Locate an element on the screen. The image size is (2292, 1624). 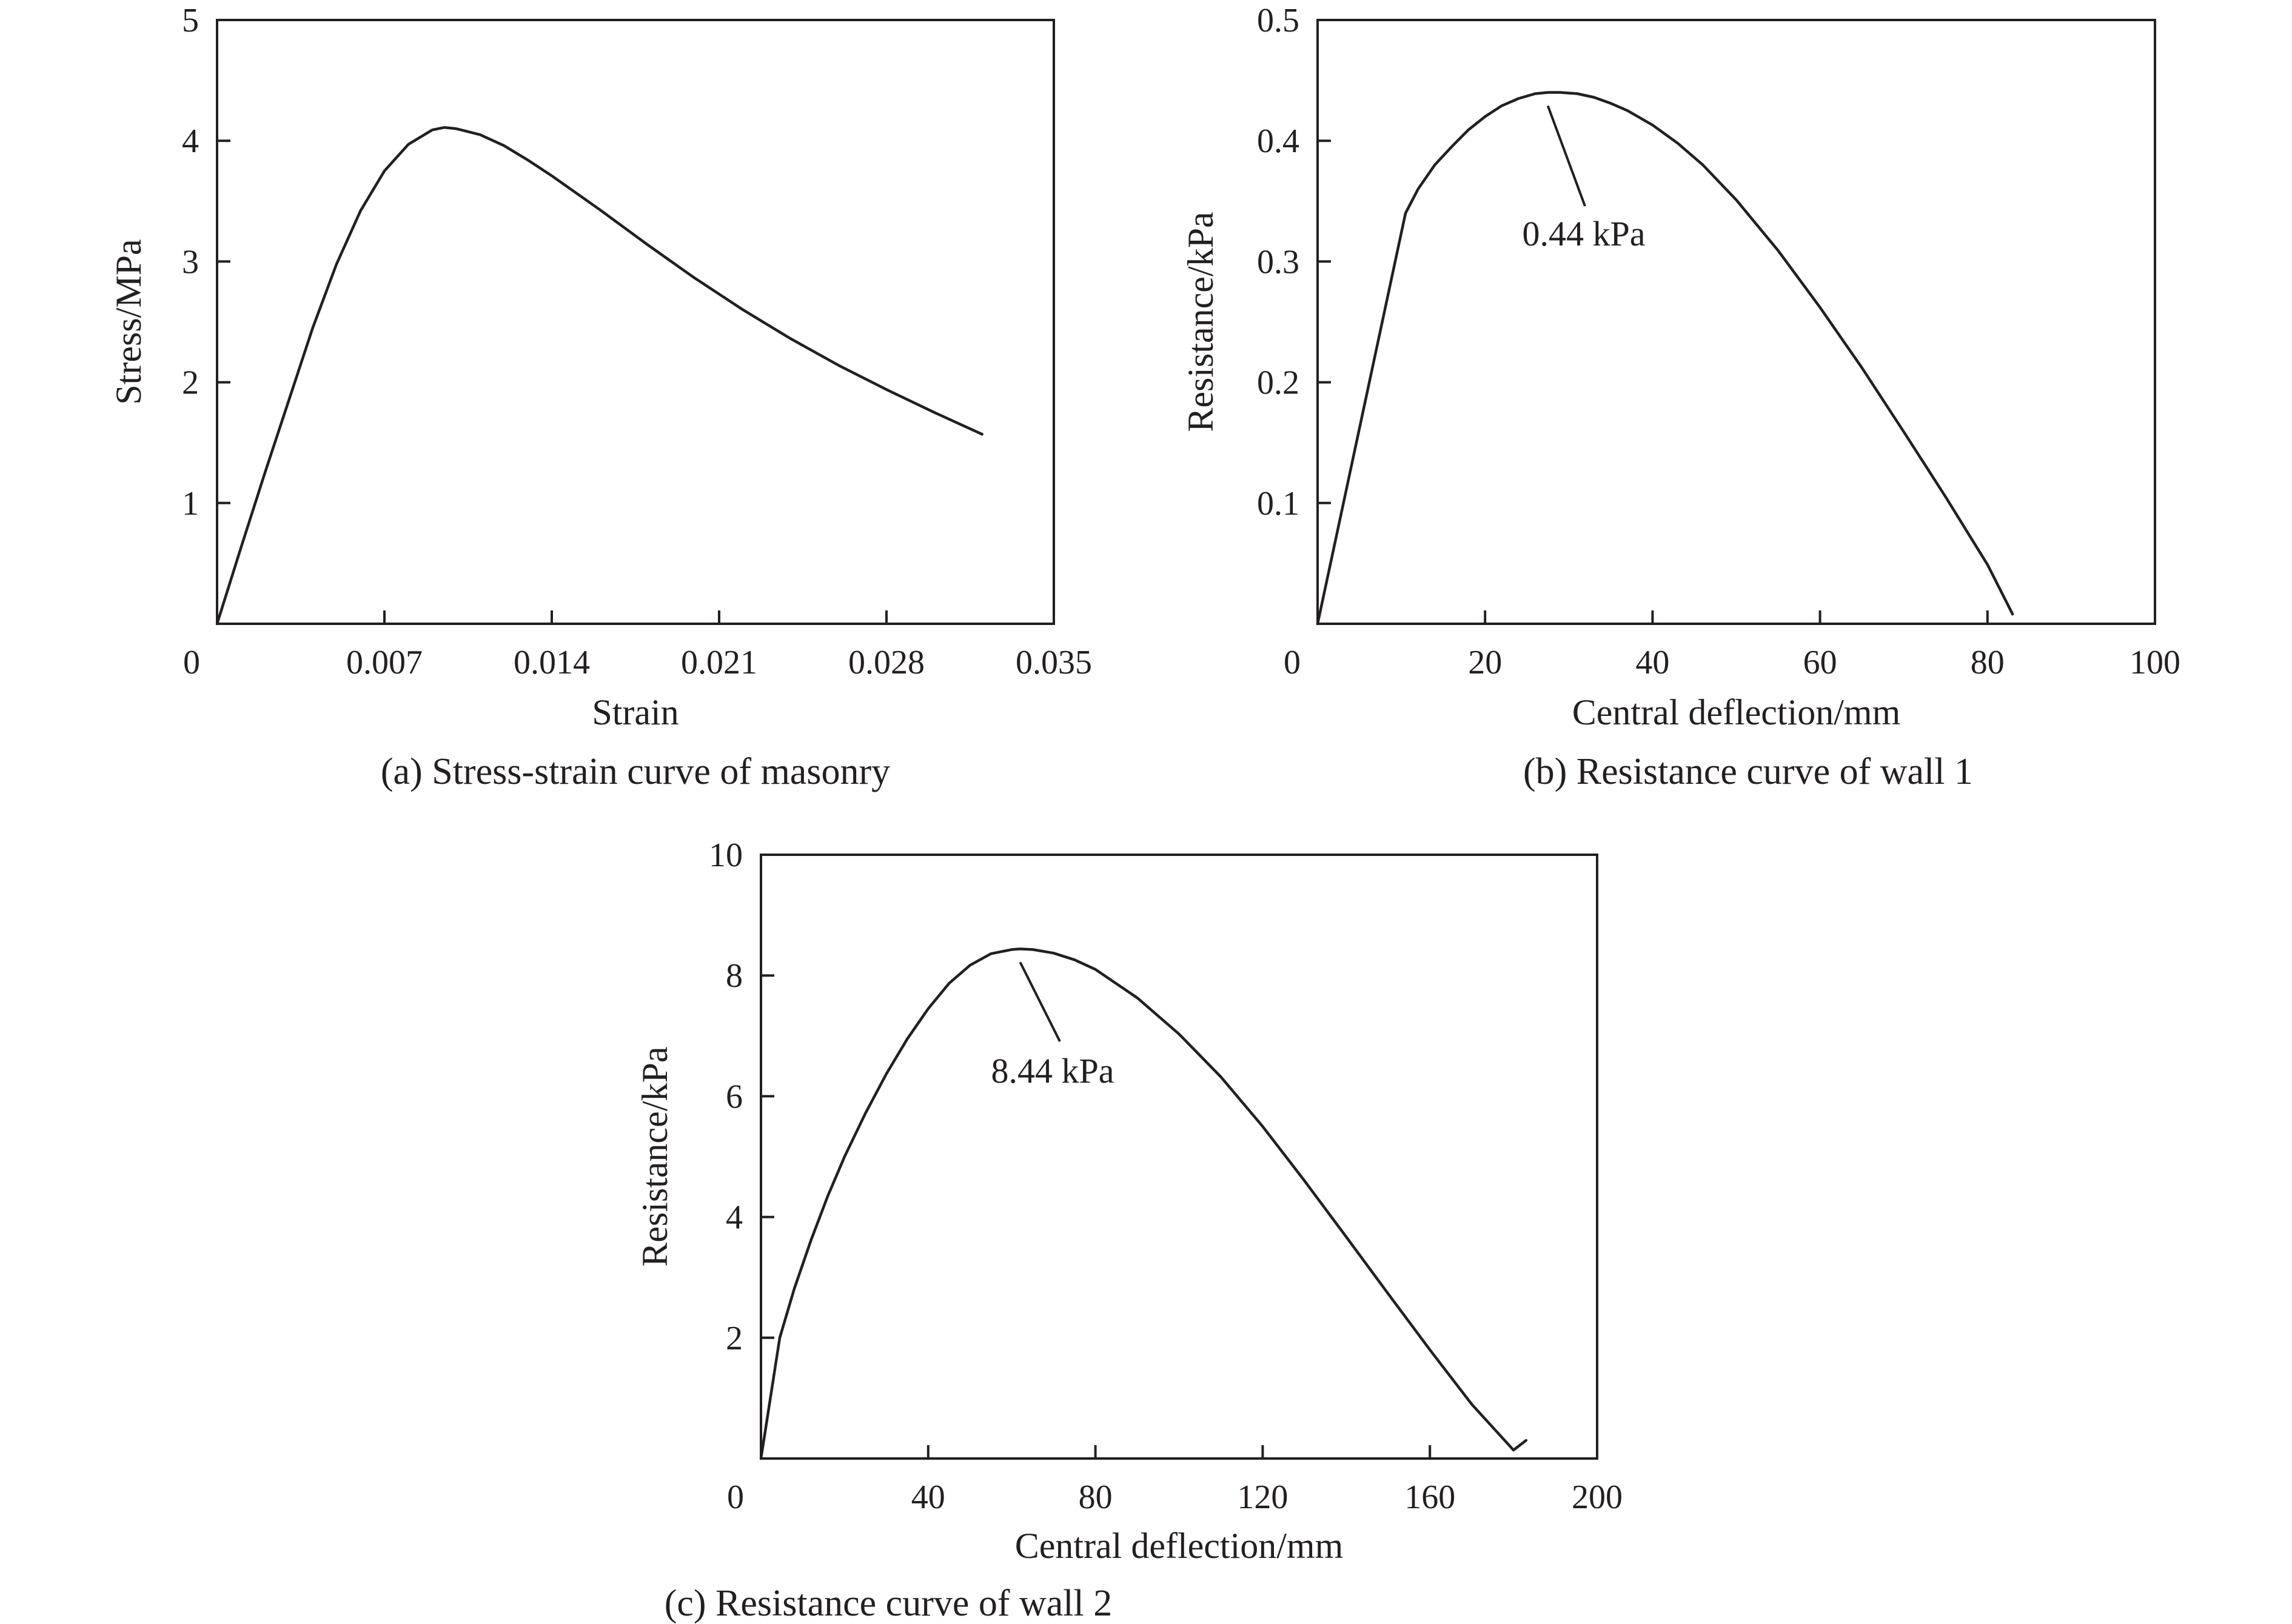
y-tick-label: 3 is located at coordinates (190, 262).